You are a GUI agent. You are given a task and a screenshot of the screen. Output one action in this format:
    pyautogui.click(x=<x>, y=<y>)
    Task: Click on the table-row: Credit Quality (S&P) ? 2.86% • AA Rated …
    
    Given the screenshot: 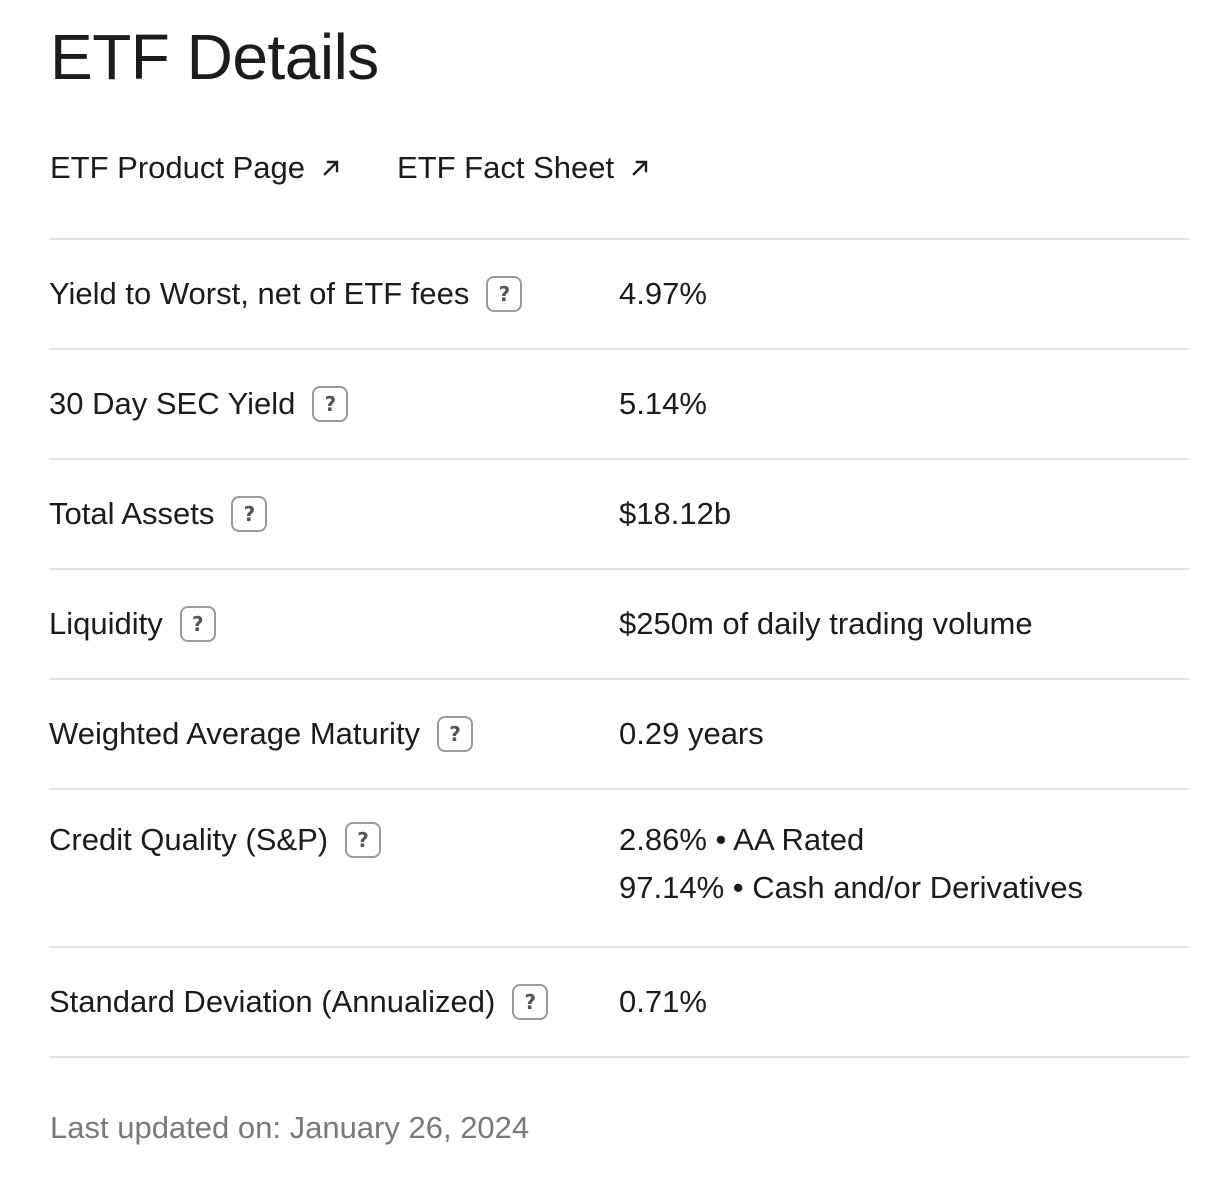 What is the action you would take?
    pyautogui.click(x=619, y=869)
    